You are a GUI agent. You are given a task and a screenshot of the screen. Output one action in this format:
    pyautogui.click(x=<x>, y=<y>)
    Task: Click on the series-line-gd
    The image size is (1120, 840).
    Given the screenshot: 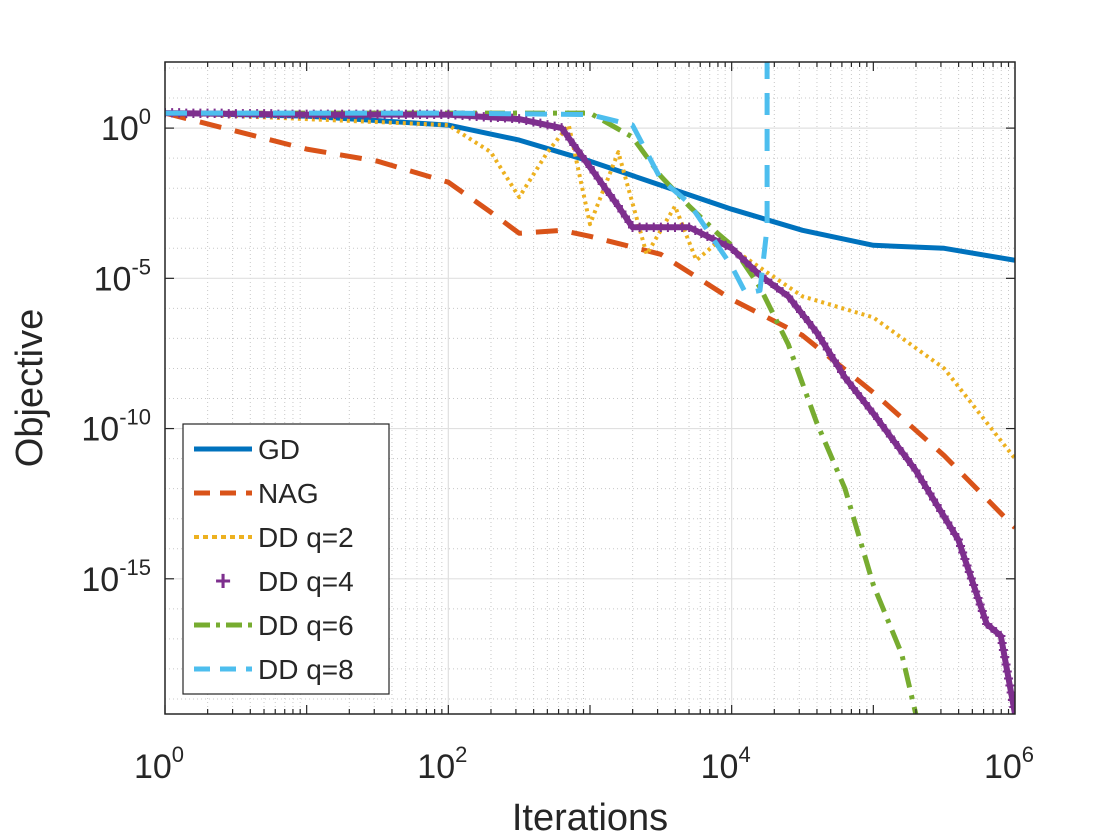 What is the action you would take?
    pyautogui.click(x=590, y=186)
    